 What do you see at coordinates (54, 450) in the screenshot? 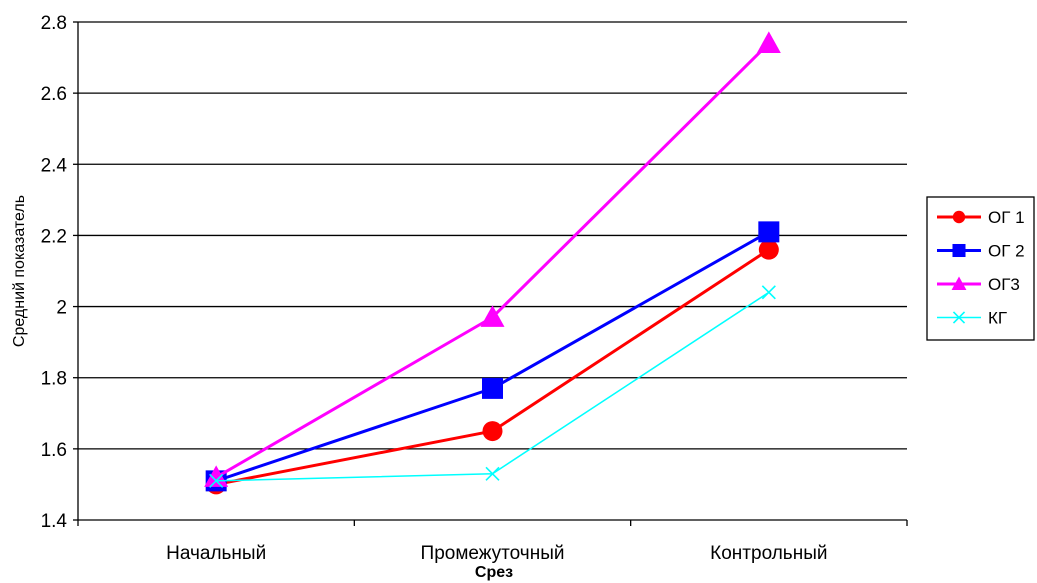
I see `y-tick-label: 1.6` at bounding box center [54, 450].